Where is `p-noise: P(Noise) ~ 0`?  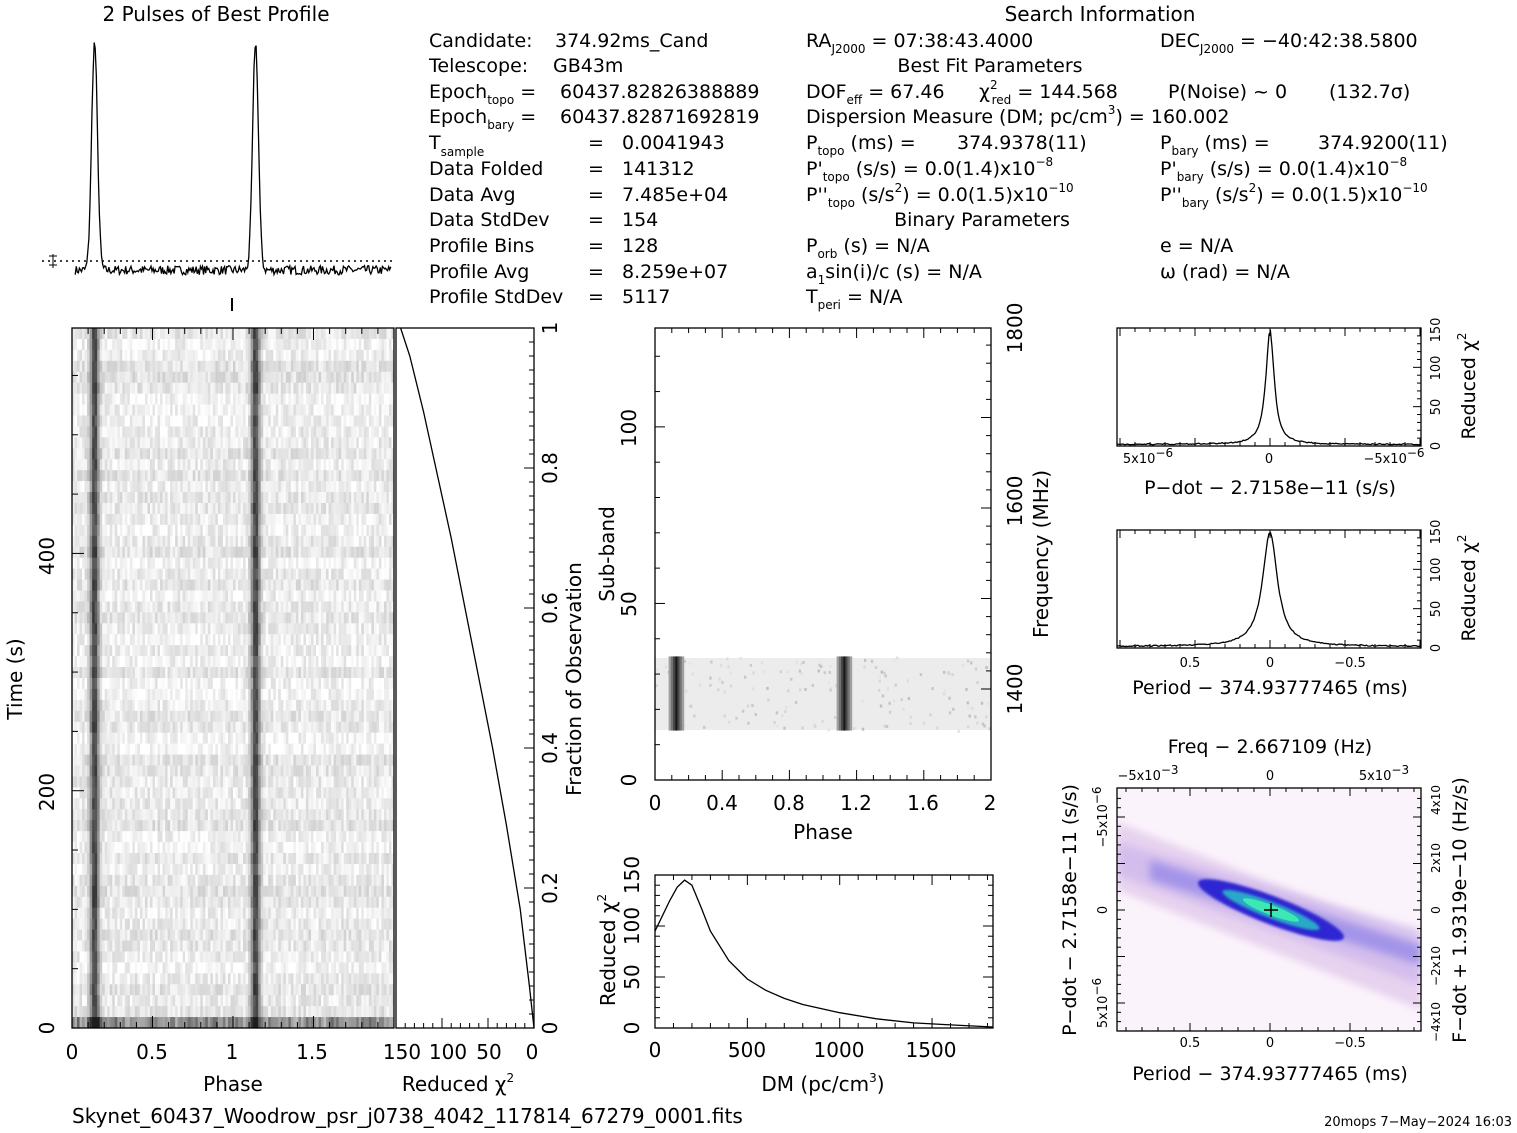
p-noise: P(Noise) ~ 0 is located at coordinates (1227, 92).